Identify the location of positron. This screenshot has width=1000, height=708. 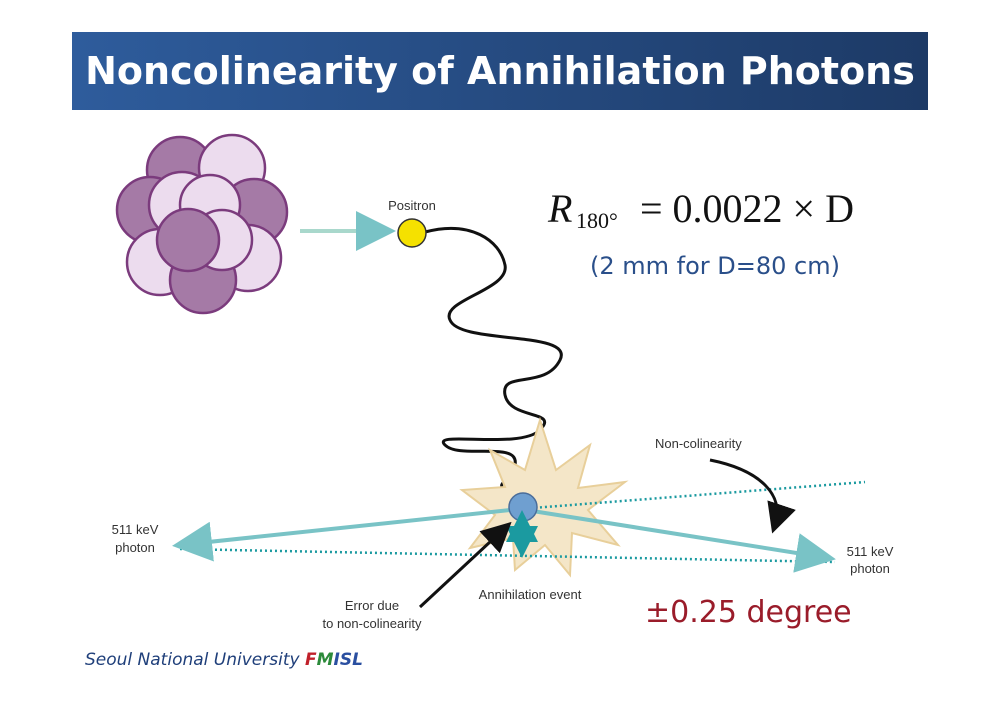
(412, 233).